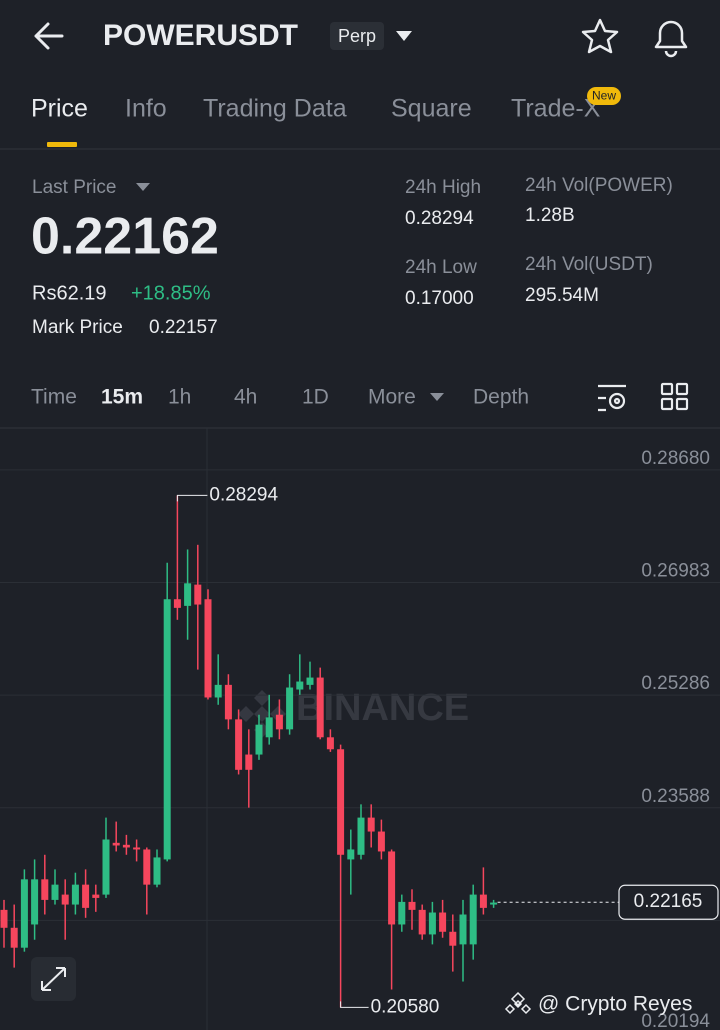 The width and height of the screenshot is (720, 1030). I want to click on mark-price: 0.22157, so click(183, 327).